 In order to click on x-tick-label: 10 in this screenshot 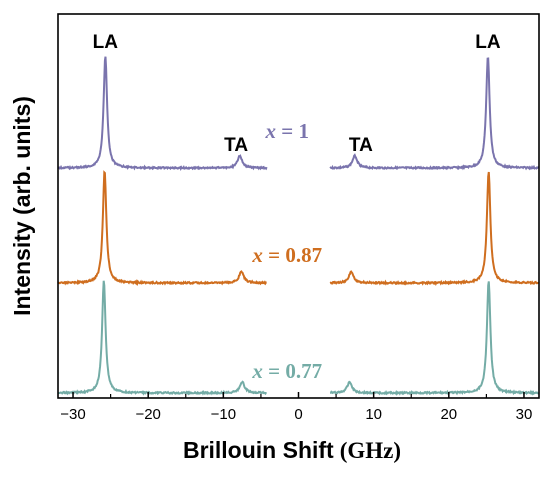, I will do `click(373, 414)`.